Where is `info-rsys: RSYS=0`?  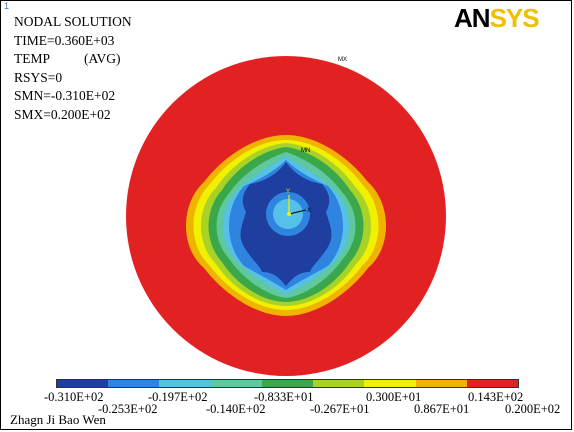
info-rsys: RSYS=0 is located at coordinates (38, 77).